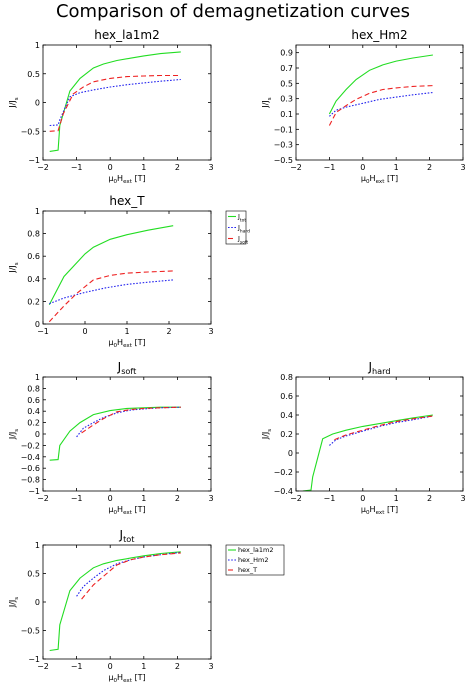  Describe the element at coordinates (286, 99) in the screenshot. I see `y-tick-label: 0.3` at that location.